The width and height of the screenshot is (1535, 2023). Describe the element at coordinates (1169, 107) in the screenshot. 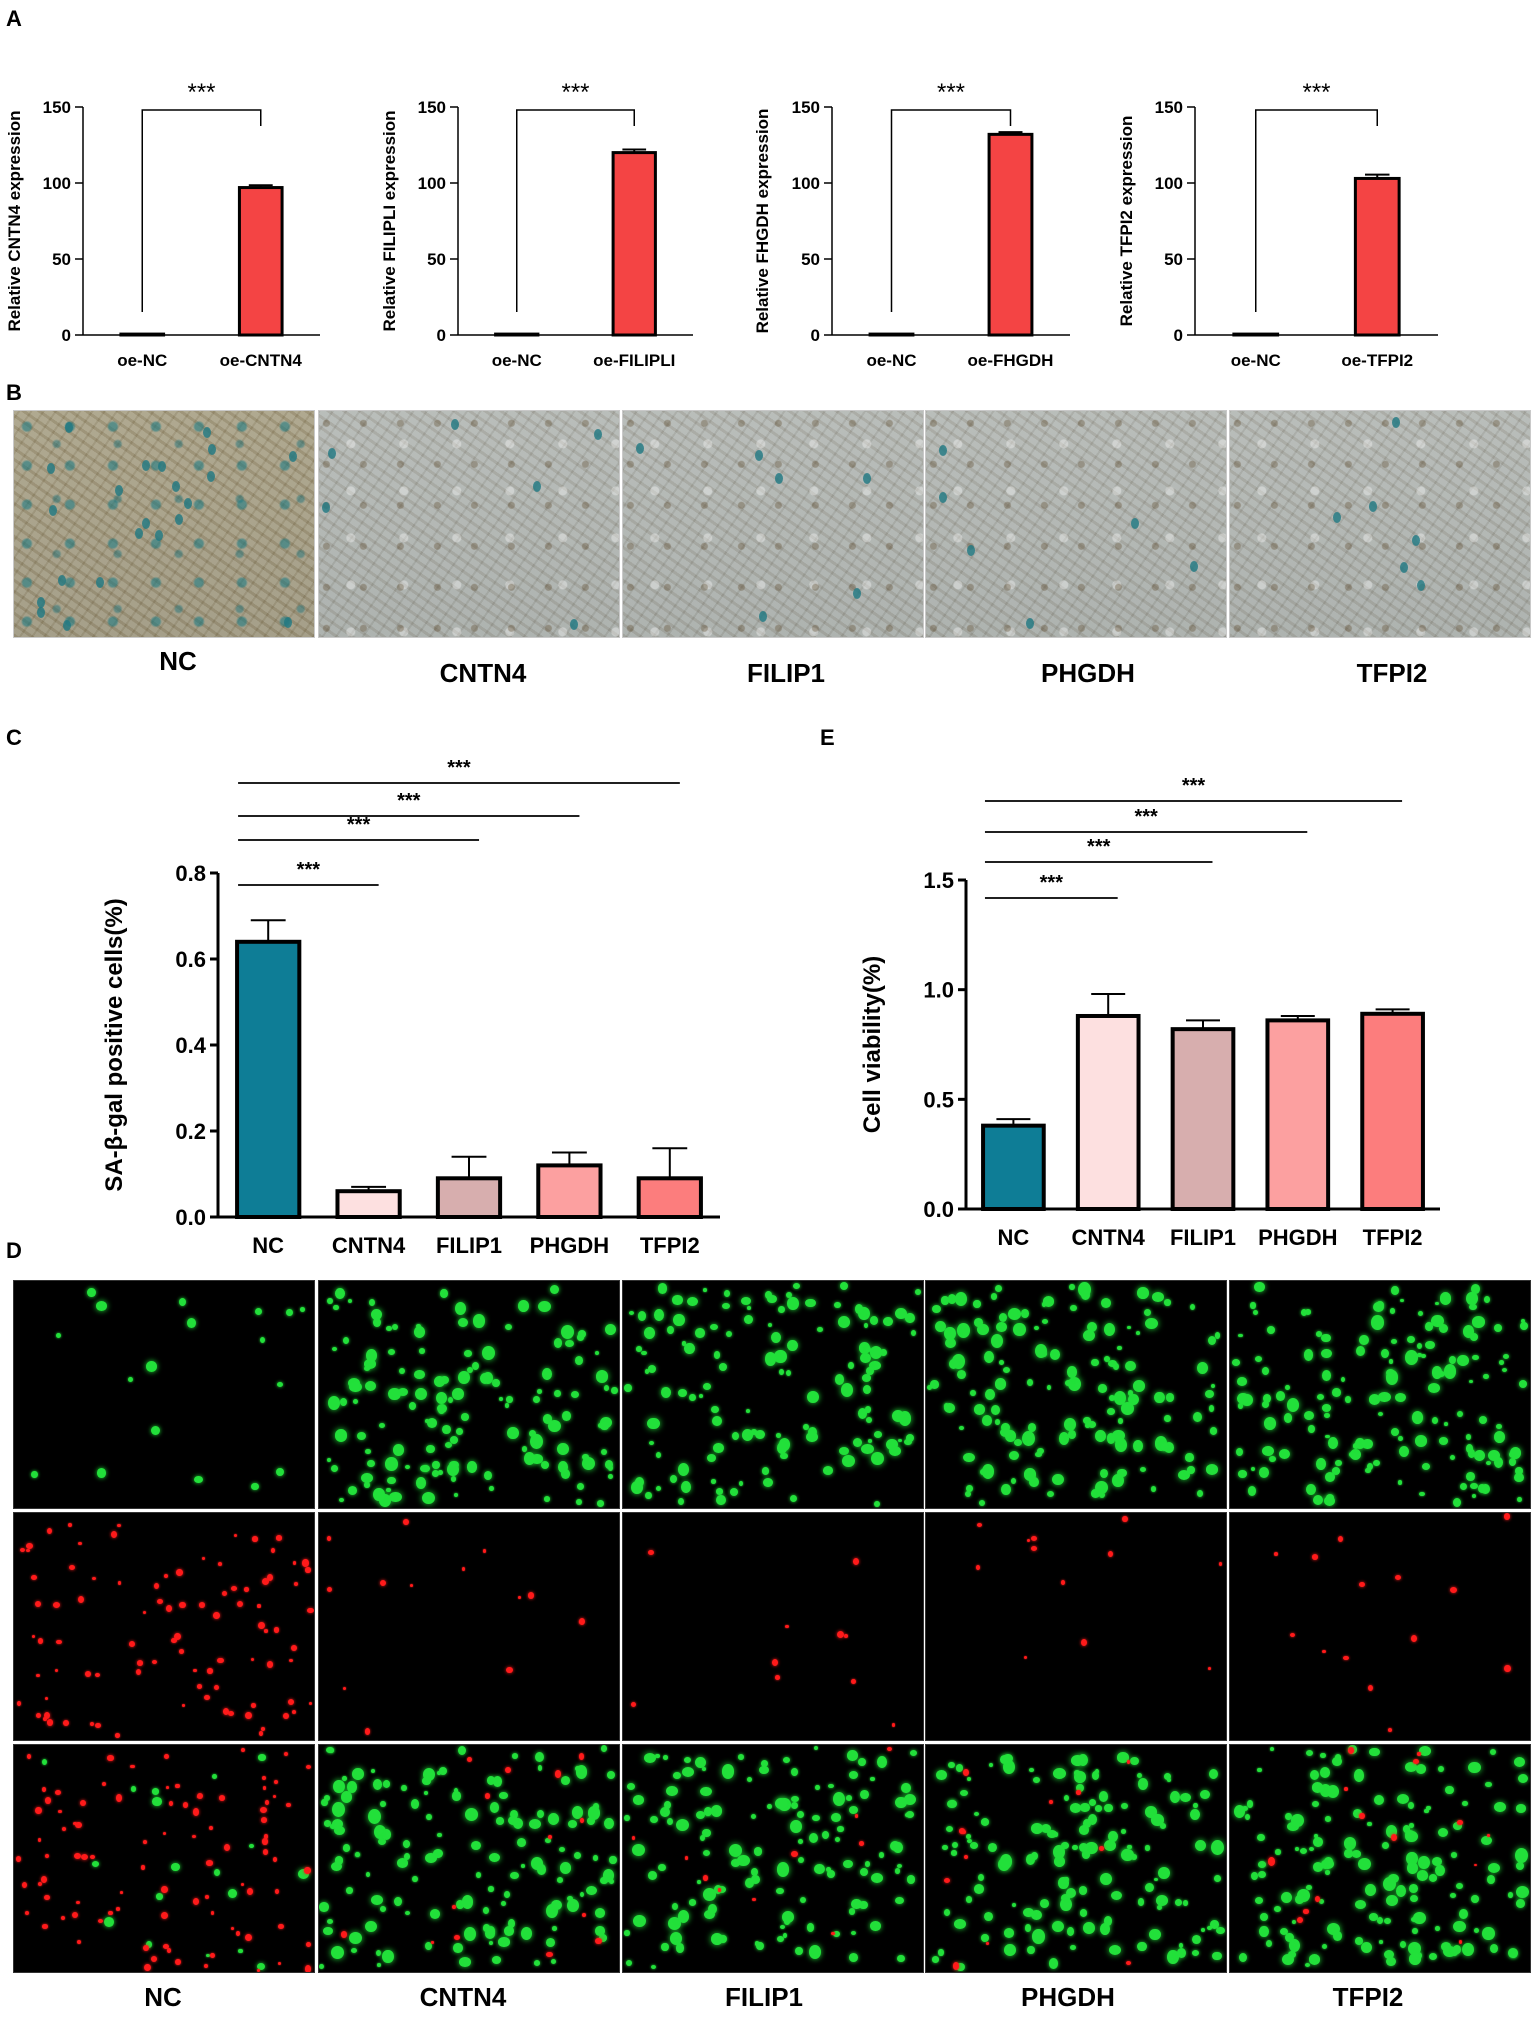

I see `y-tick-label: 150` at that location.